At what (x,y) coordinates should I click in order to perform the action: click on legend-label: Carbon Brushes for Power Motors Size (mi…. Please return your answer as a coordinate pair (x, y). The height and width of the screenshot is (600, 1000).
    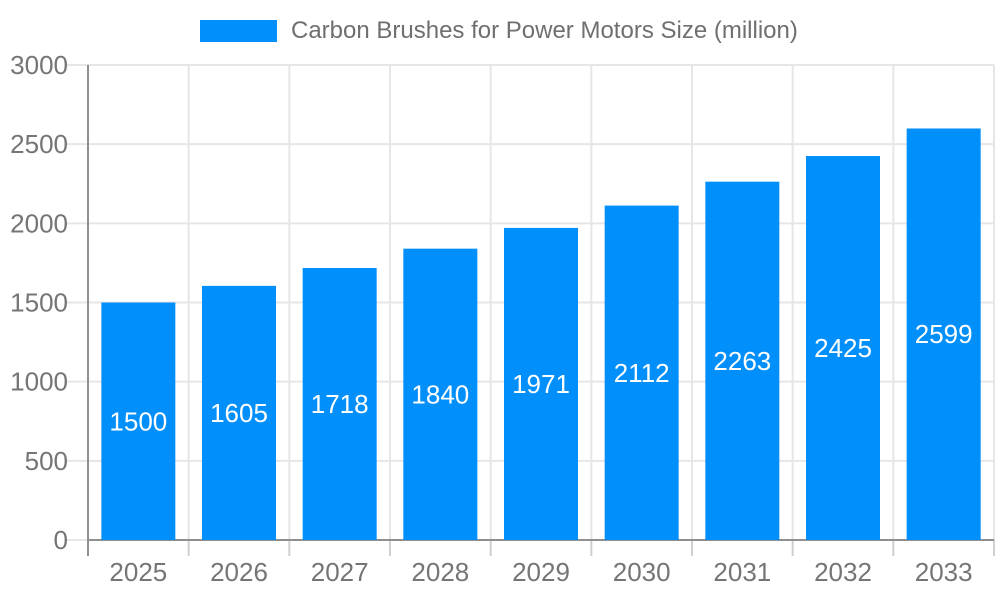
    Looking at the image, I should click on (544, 30).